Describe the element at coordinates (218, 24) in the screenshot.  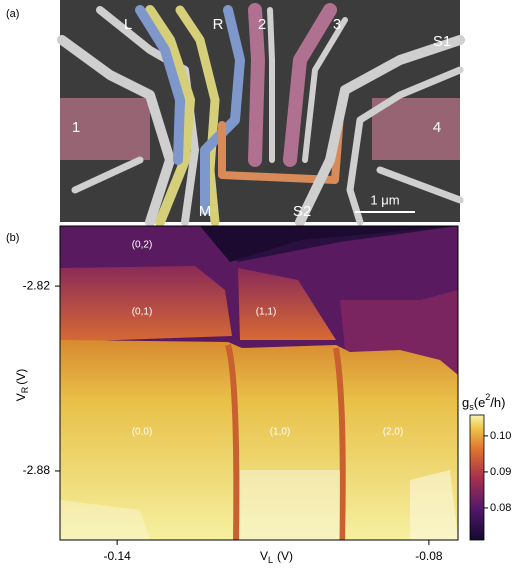
I see `gate-label: R` at that location.